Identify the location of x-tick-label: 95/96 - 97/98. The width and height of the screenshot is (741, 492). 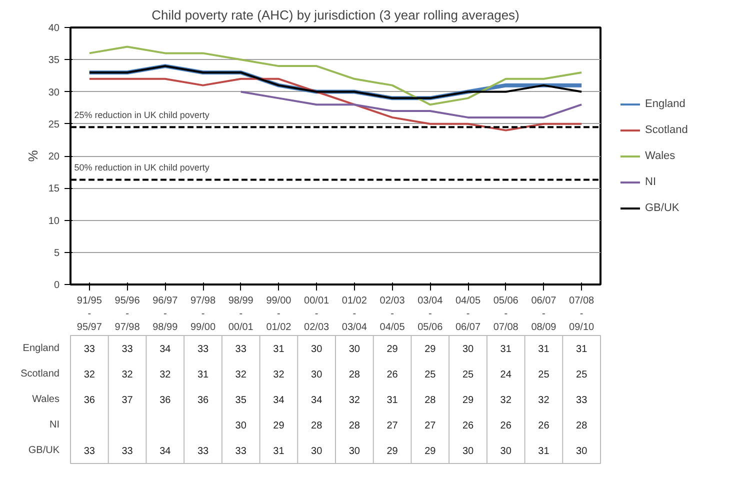
(127, 314).